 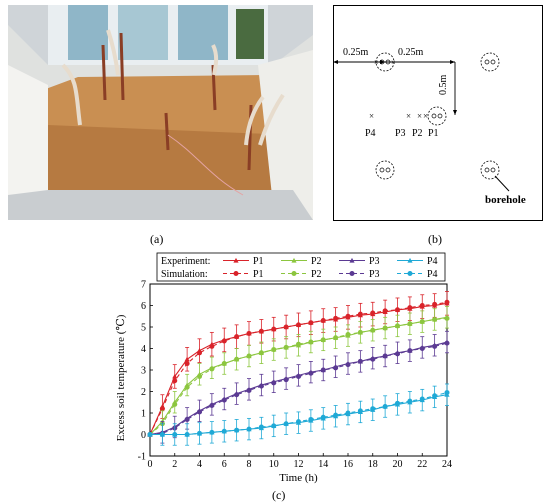 I want to click on x-tick-label: 4, so click(x=199, y=464).